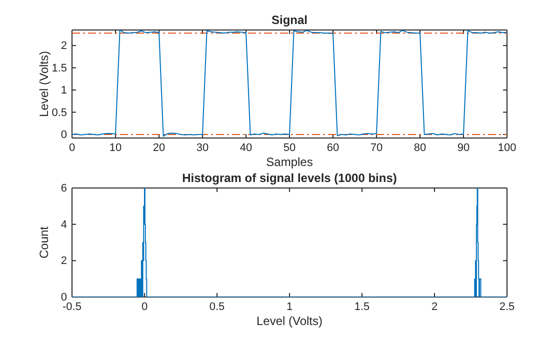 The image size is (560, 337). I want to click on x-tick-label: 0.5, so click(217, 306).